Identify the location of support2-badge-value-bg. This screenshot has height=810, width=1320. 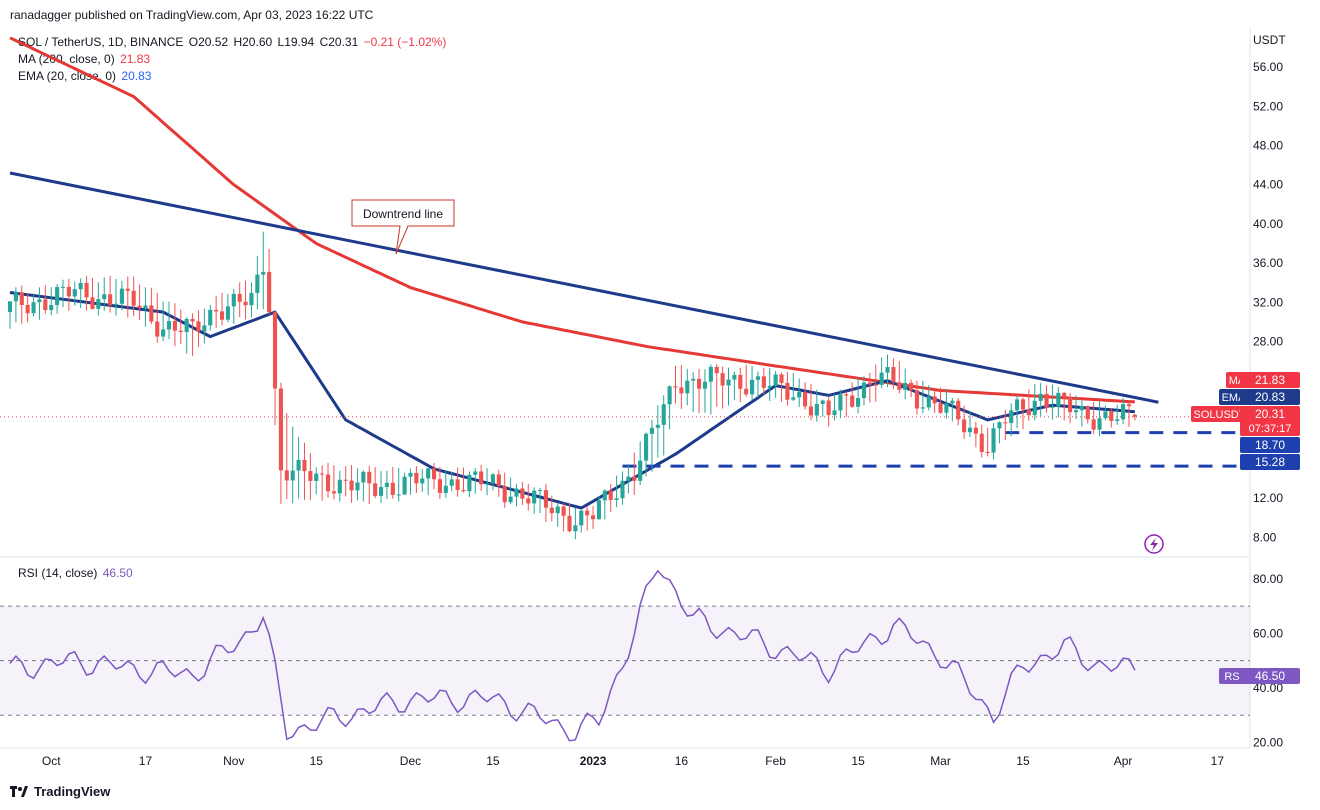
(1270, 462).